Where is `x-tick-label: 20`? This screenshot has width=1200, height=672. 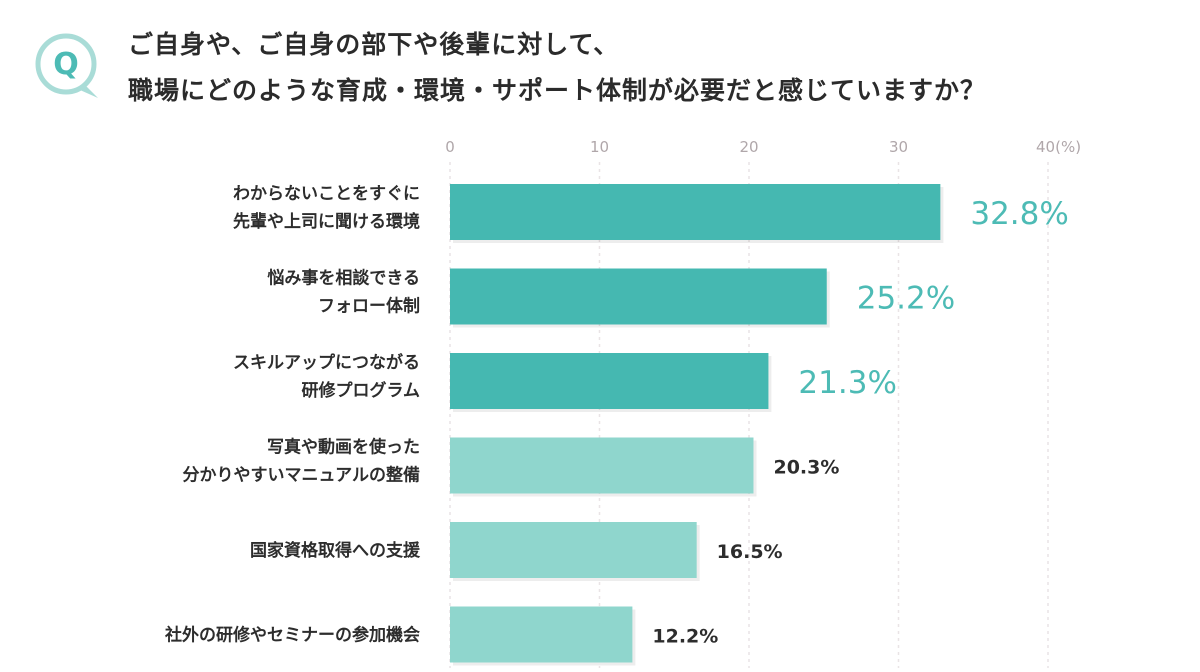
x-tick-label: 20 is located at coordinates (748, 147).